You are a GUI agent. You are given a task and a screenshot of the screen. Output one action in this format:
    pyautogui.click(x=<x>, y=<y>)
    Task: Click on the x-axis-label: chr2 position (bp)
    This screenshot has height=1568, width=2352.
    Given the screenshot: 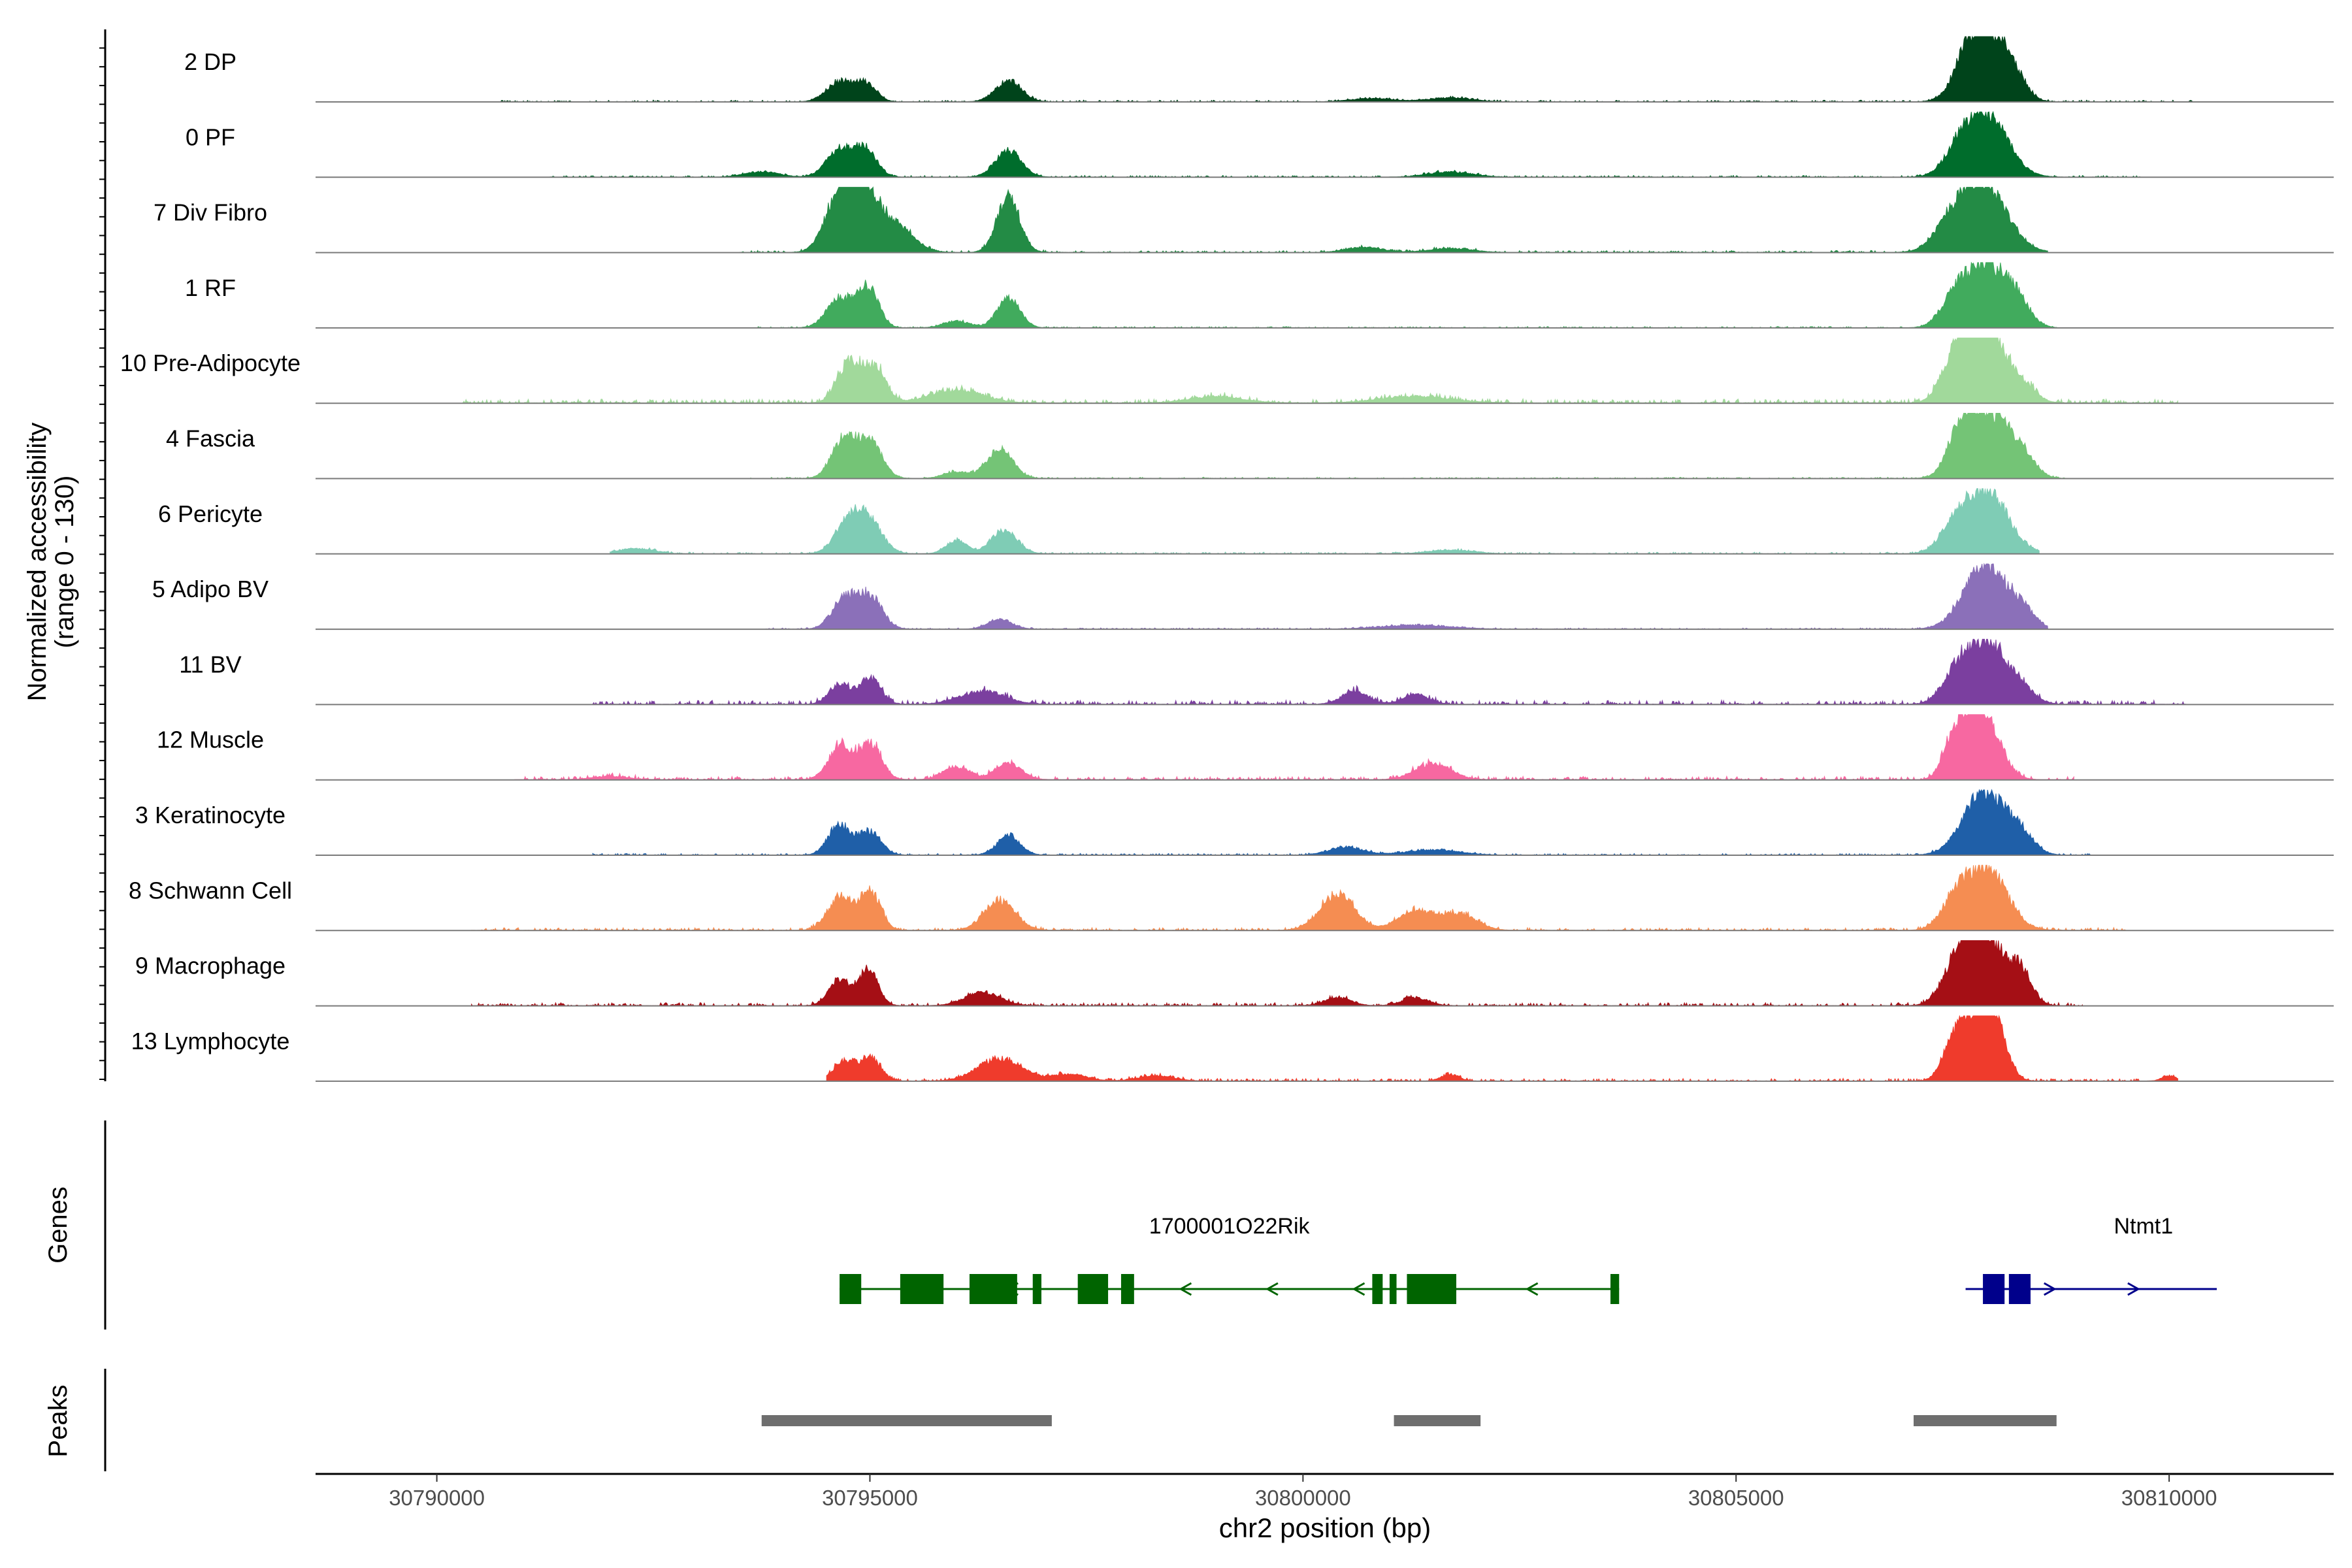 What is the action you would take?
    pyautogui.click(x=1325, y=1527)
    